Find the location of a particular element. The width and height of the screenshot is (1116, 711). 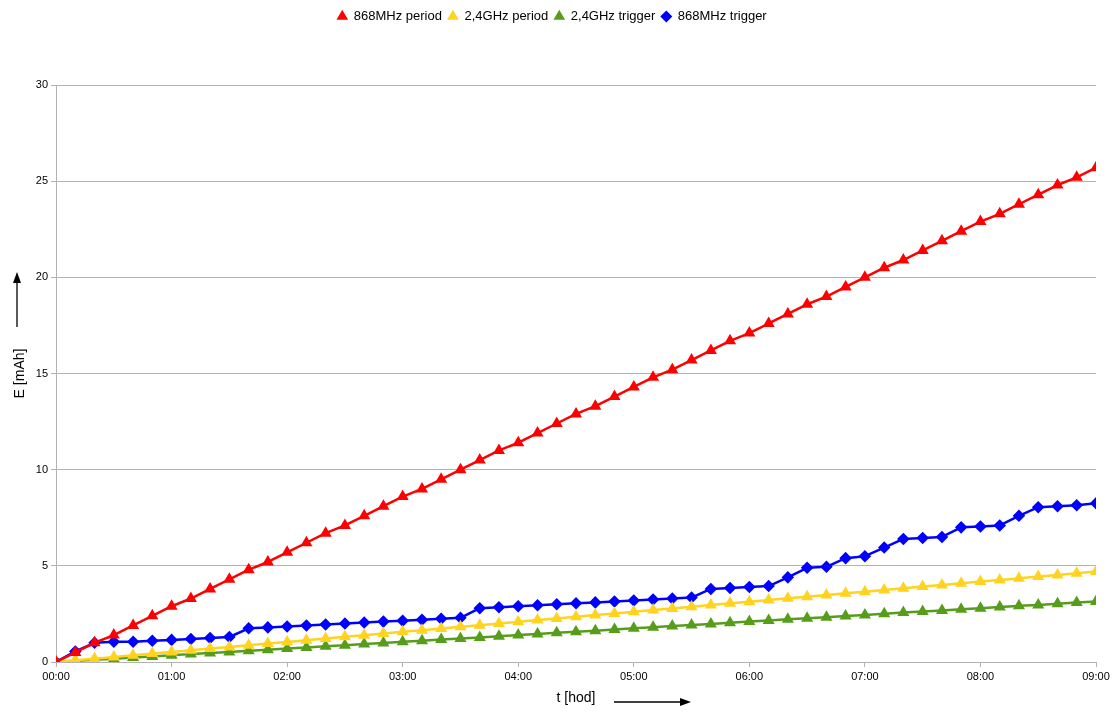

x-tick-label: 07:00 is located at coordinates (865, 675).